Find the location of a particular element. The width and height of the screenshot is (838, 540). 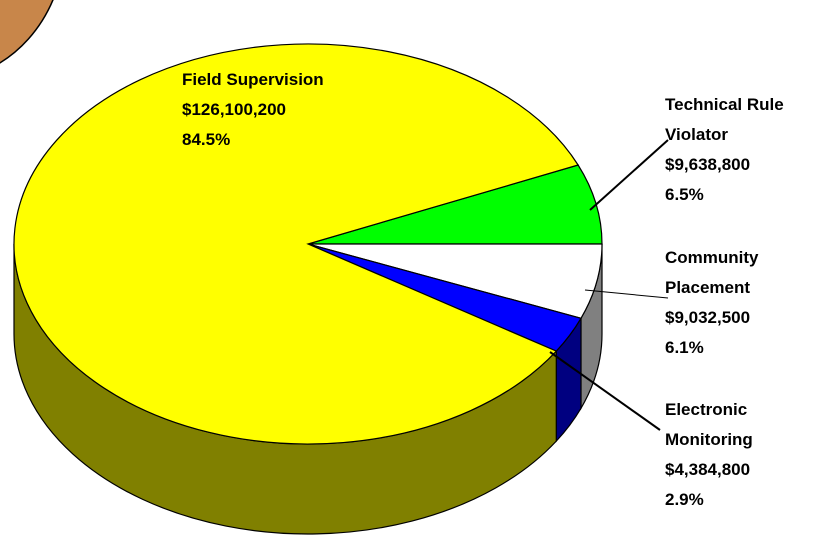

percent-label: 6.5% is located at coordinates (684, 194).